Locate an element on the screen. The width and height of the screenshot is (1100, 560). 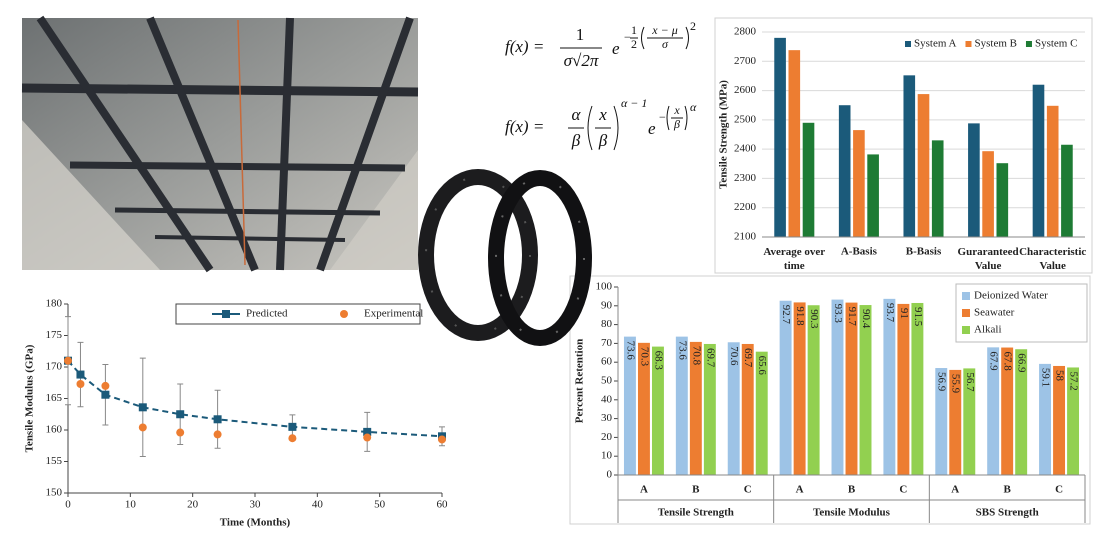
eq-lhs: f(x) = is located at coordinates (524, 46).